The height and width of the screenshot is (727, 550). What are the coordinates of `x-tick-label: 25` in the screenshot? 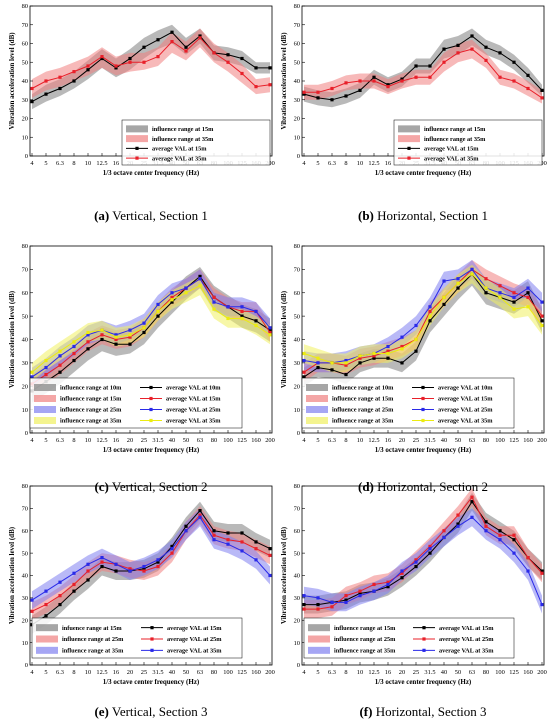 It's located at (416, 672).